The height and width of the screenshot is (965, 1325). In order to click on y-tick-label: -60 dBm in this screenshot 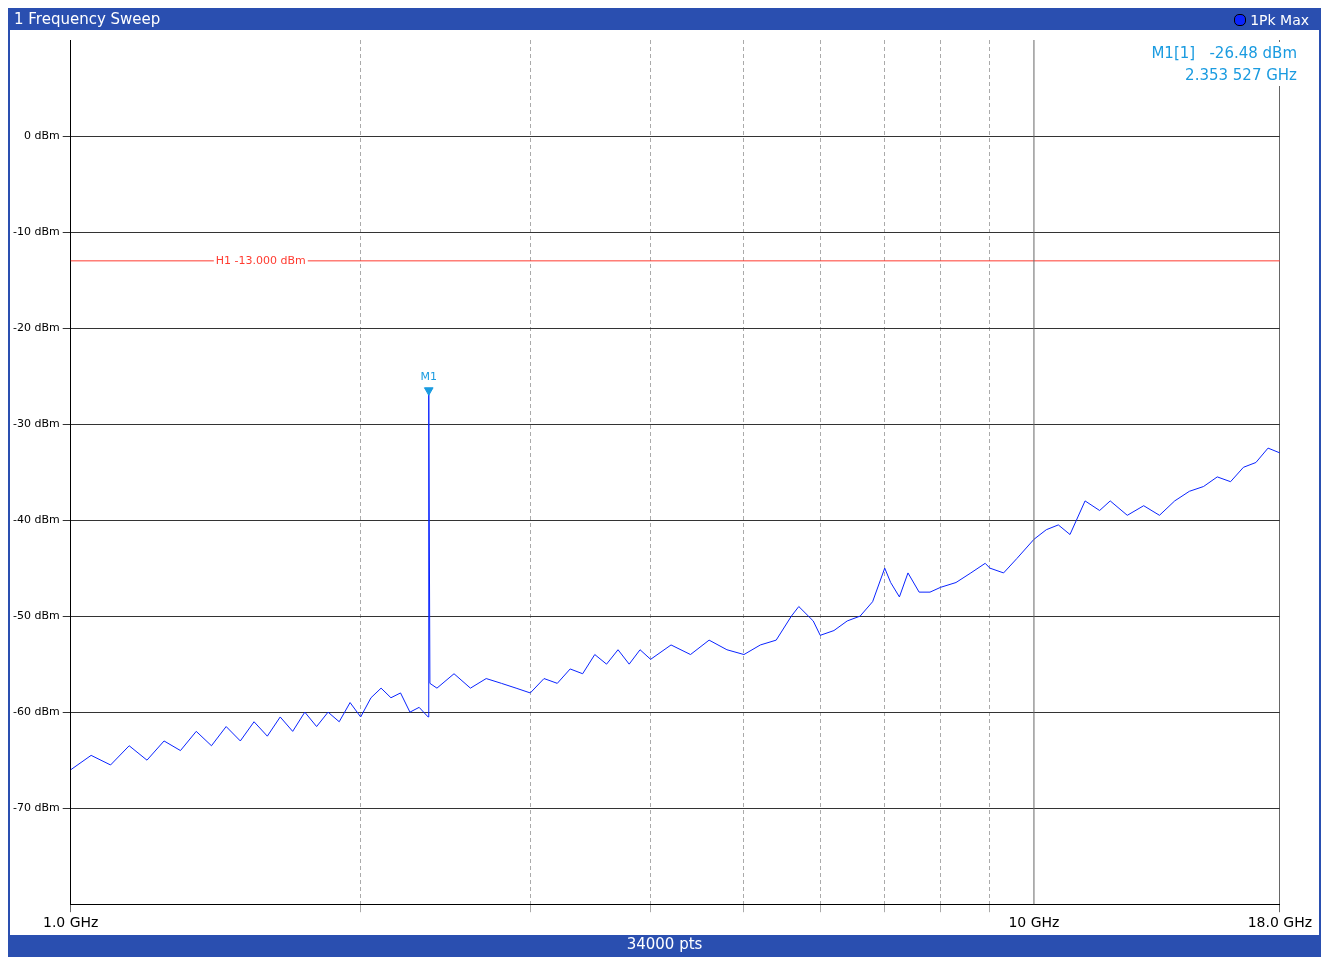, I will do `click(36, 712)`.